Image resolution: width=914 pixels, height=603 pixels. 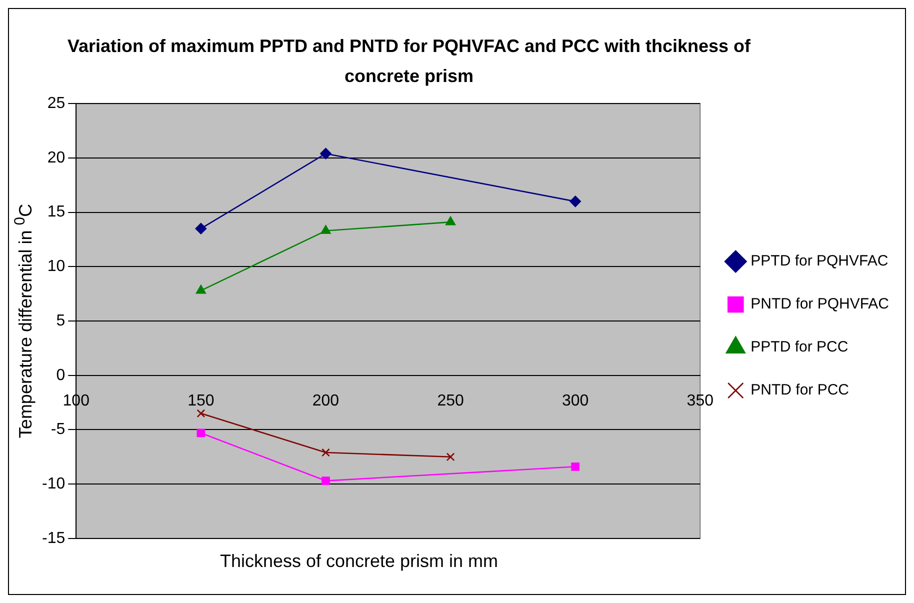 What do you see at coordinates (326, 401) in the screenshot?
I see `x-tick-label: 200` at bounding box center [326, 401].